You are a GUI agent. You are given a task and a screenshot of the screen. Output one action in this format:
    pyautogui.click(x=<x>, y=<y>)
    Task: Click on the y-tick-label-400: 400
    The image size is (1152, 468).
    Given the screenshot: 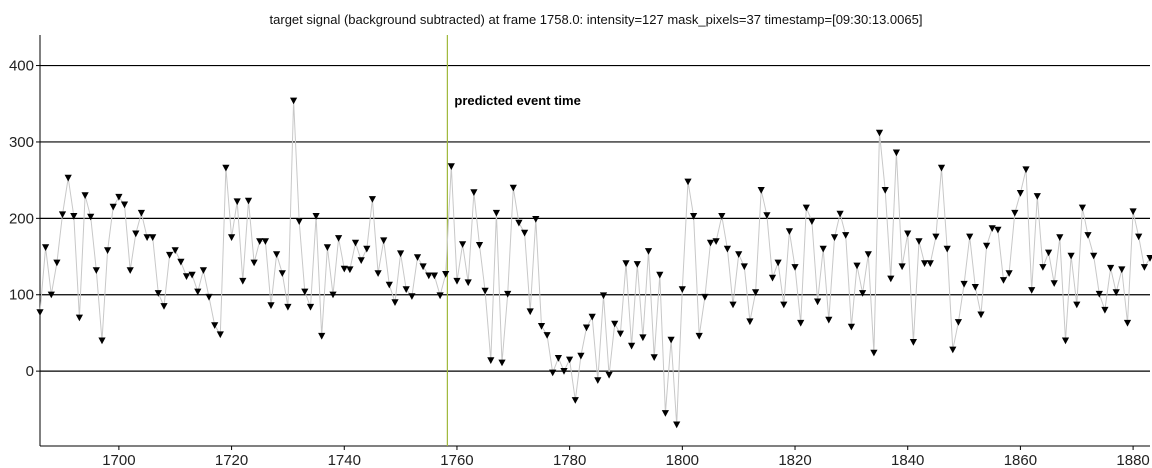 What is the action you would take?
    pyautogui.click(x=21, y=66)
    